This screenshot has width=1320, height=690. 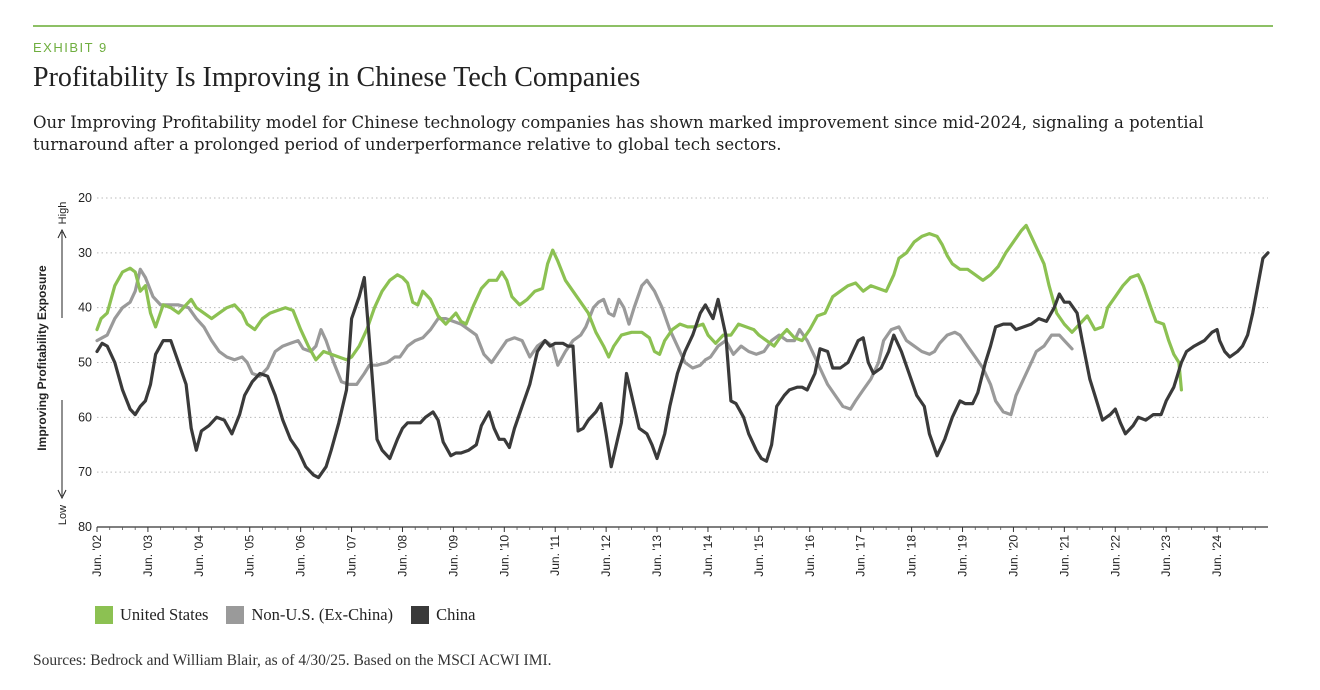 I want to click on x-tick-label: Jun. '21, so click(x=1064, y=556).